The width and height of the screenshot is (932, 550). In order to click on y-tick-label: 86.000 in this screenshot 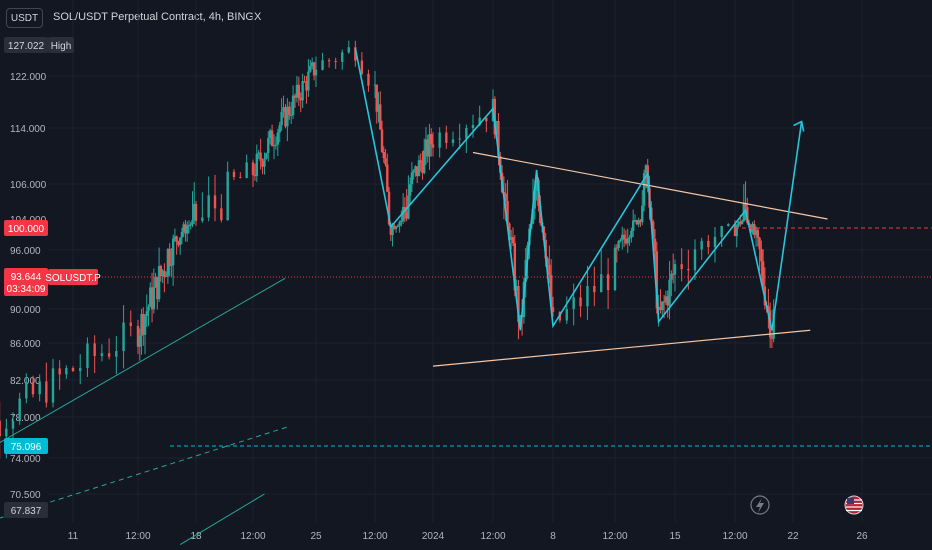, I will do `click(25, 344)`.